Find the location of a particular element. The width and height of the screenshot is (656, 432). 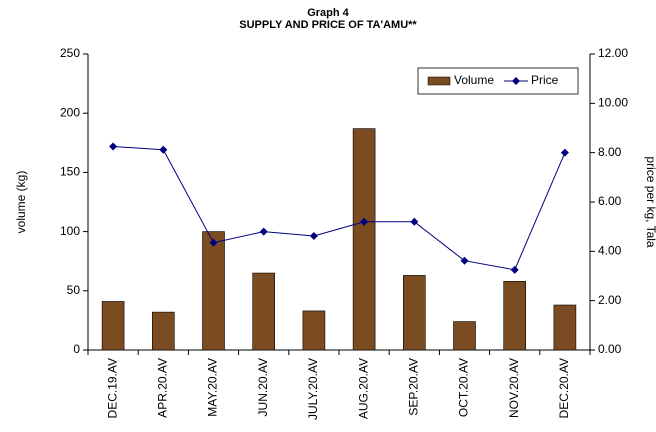

chart-subtitle: SUPPLY AND PRICE OF TA'AMU** is located at coordinates (328, 25).